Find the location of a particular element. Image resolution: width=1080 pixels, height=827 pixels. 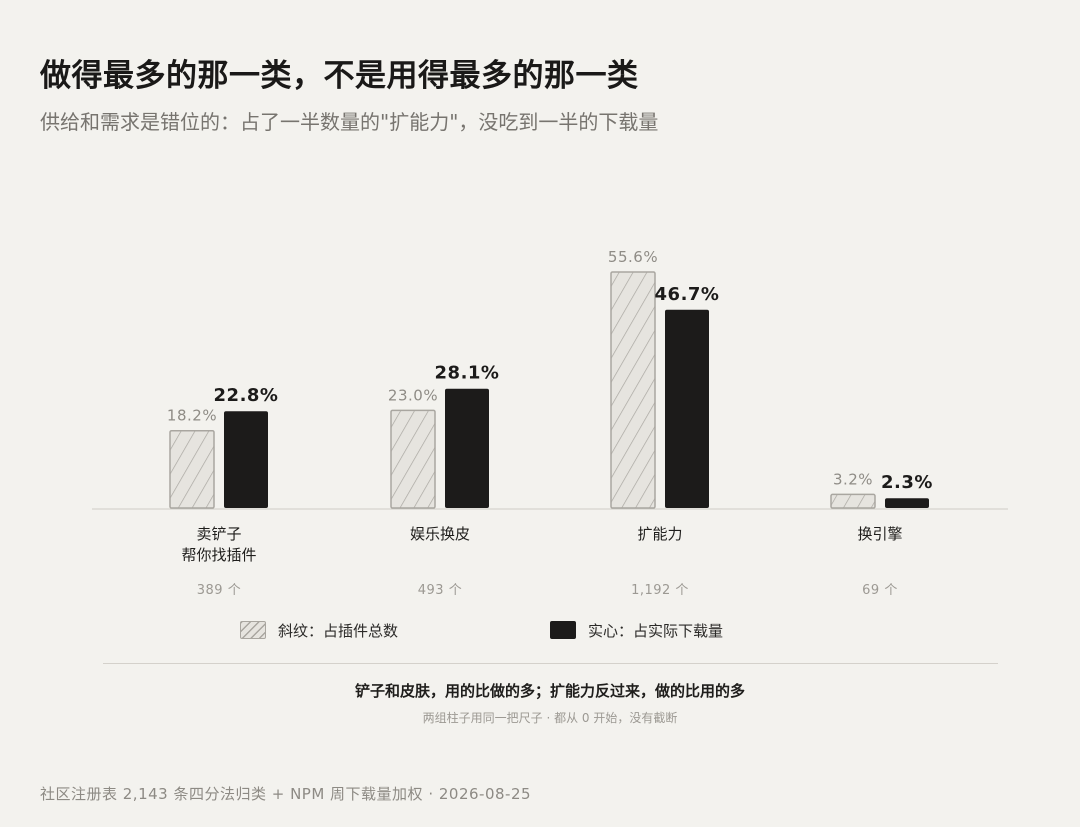

legend-item-hatched: 斜纹：占插件总数 is located at coordinates (319, 630).